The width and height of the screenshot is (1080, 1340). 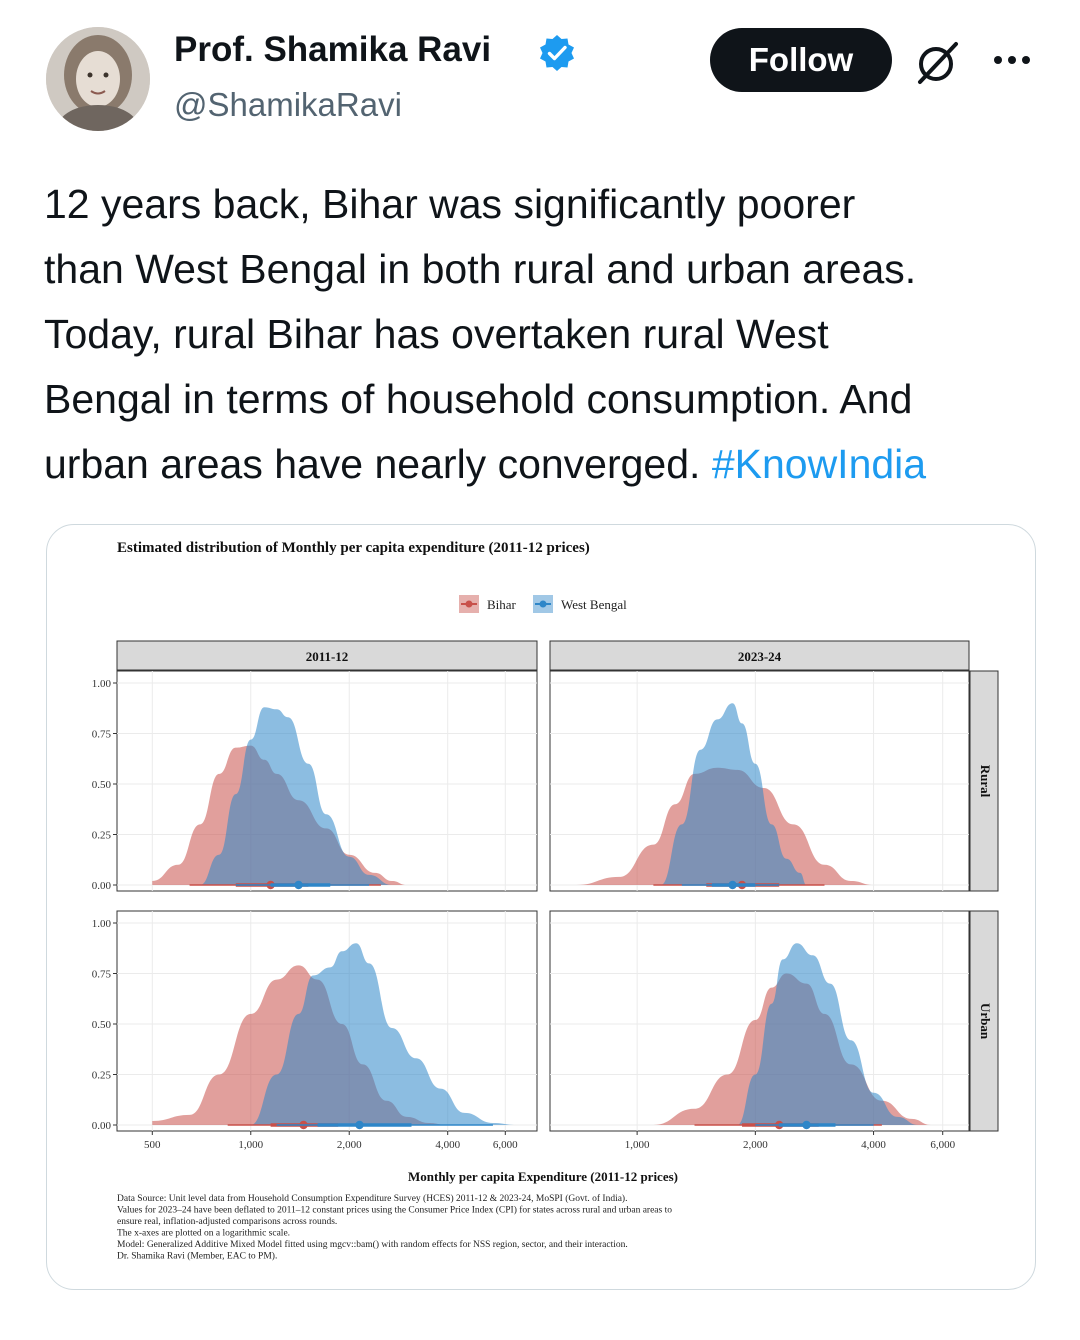 I want to click on legend-label: Bihar, so click(x=502, y=604).